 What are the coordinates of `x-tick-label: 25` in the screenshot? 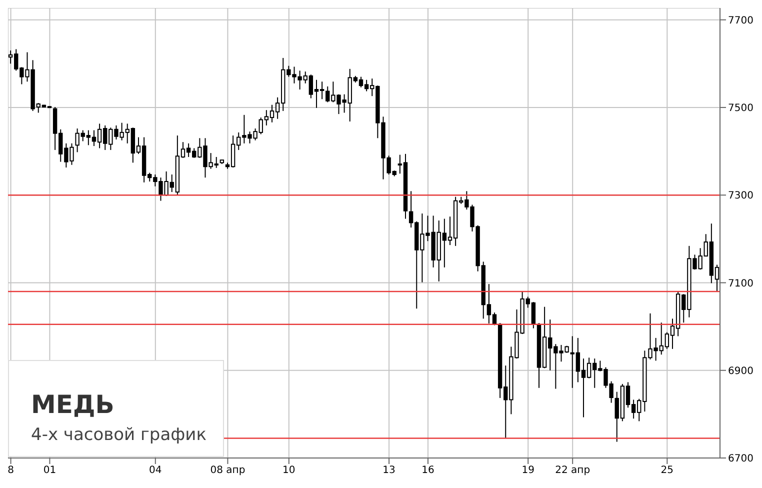 It's located at (667, 470).